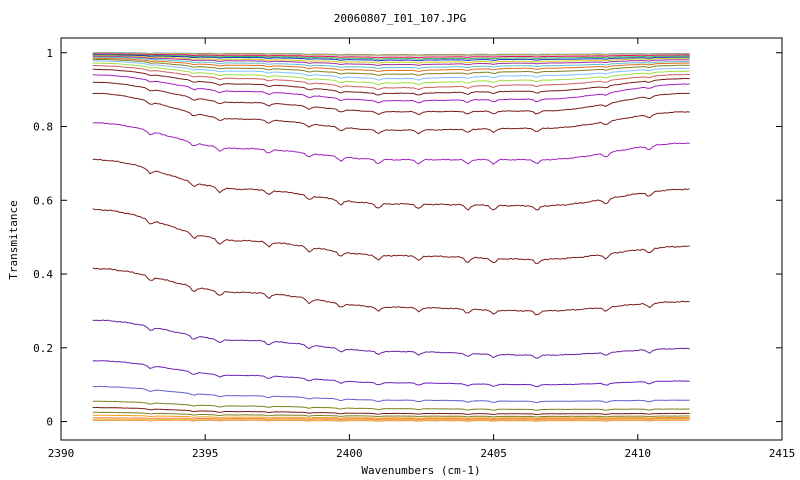 The height and width of the screenshot is (480, 800). Describe the element at coordinates (13, 239) in the screenshot. I see `y-axis-label: Transmitance` at that location.